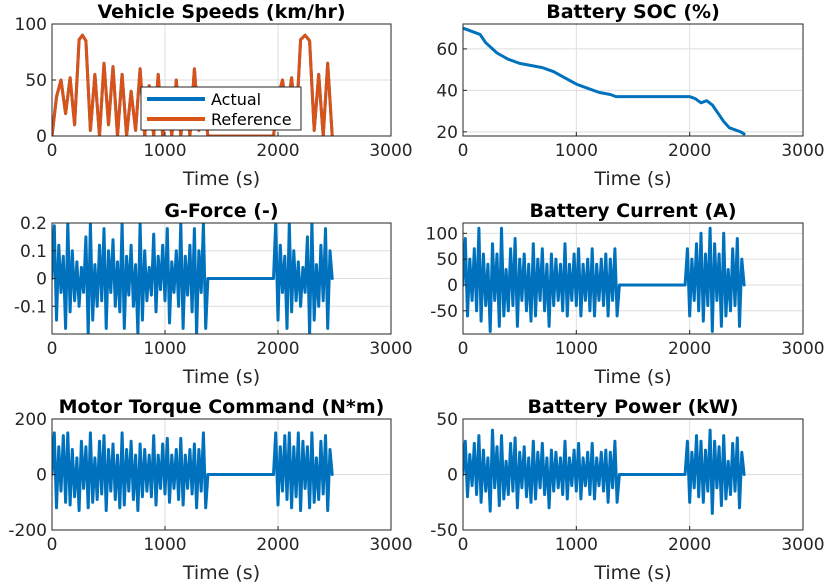  I want to click on chart-title: Battery Power (kW), so click(632, 407).